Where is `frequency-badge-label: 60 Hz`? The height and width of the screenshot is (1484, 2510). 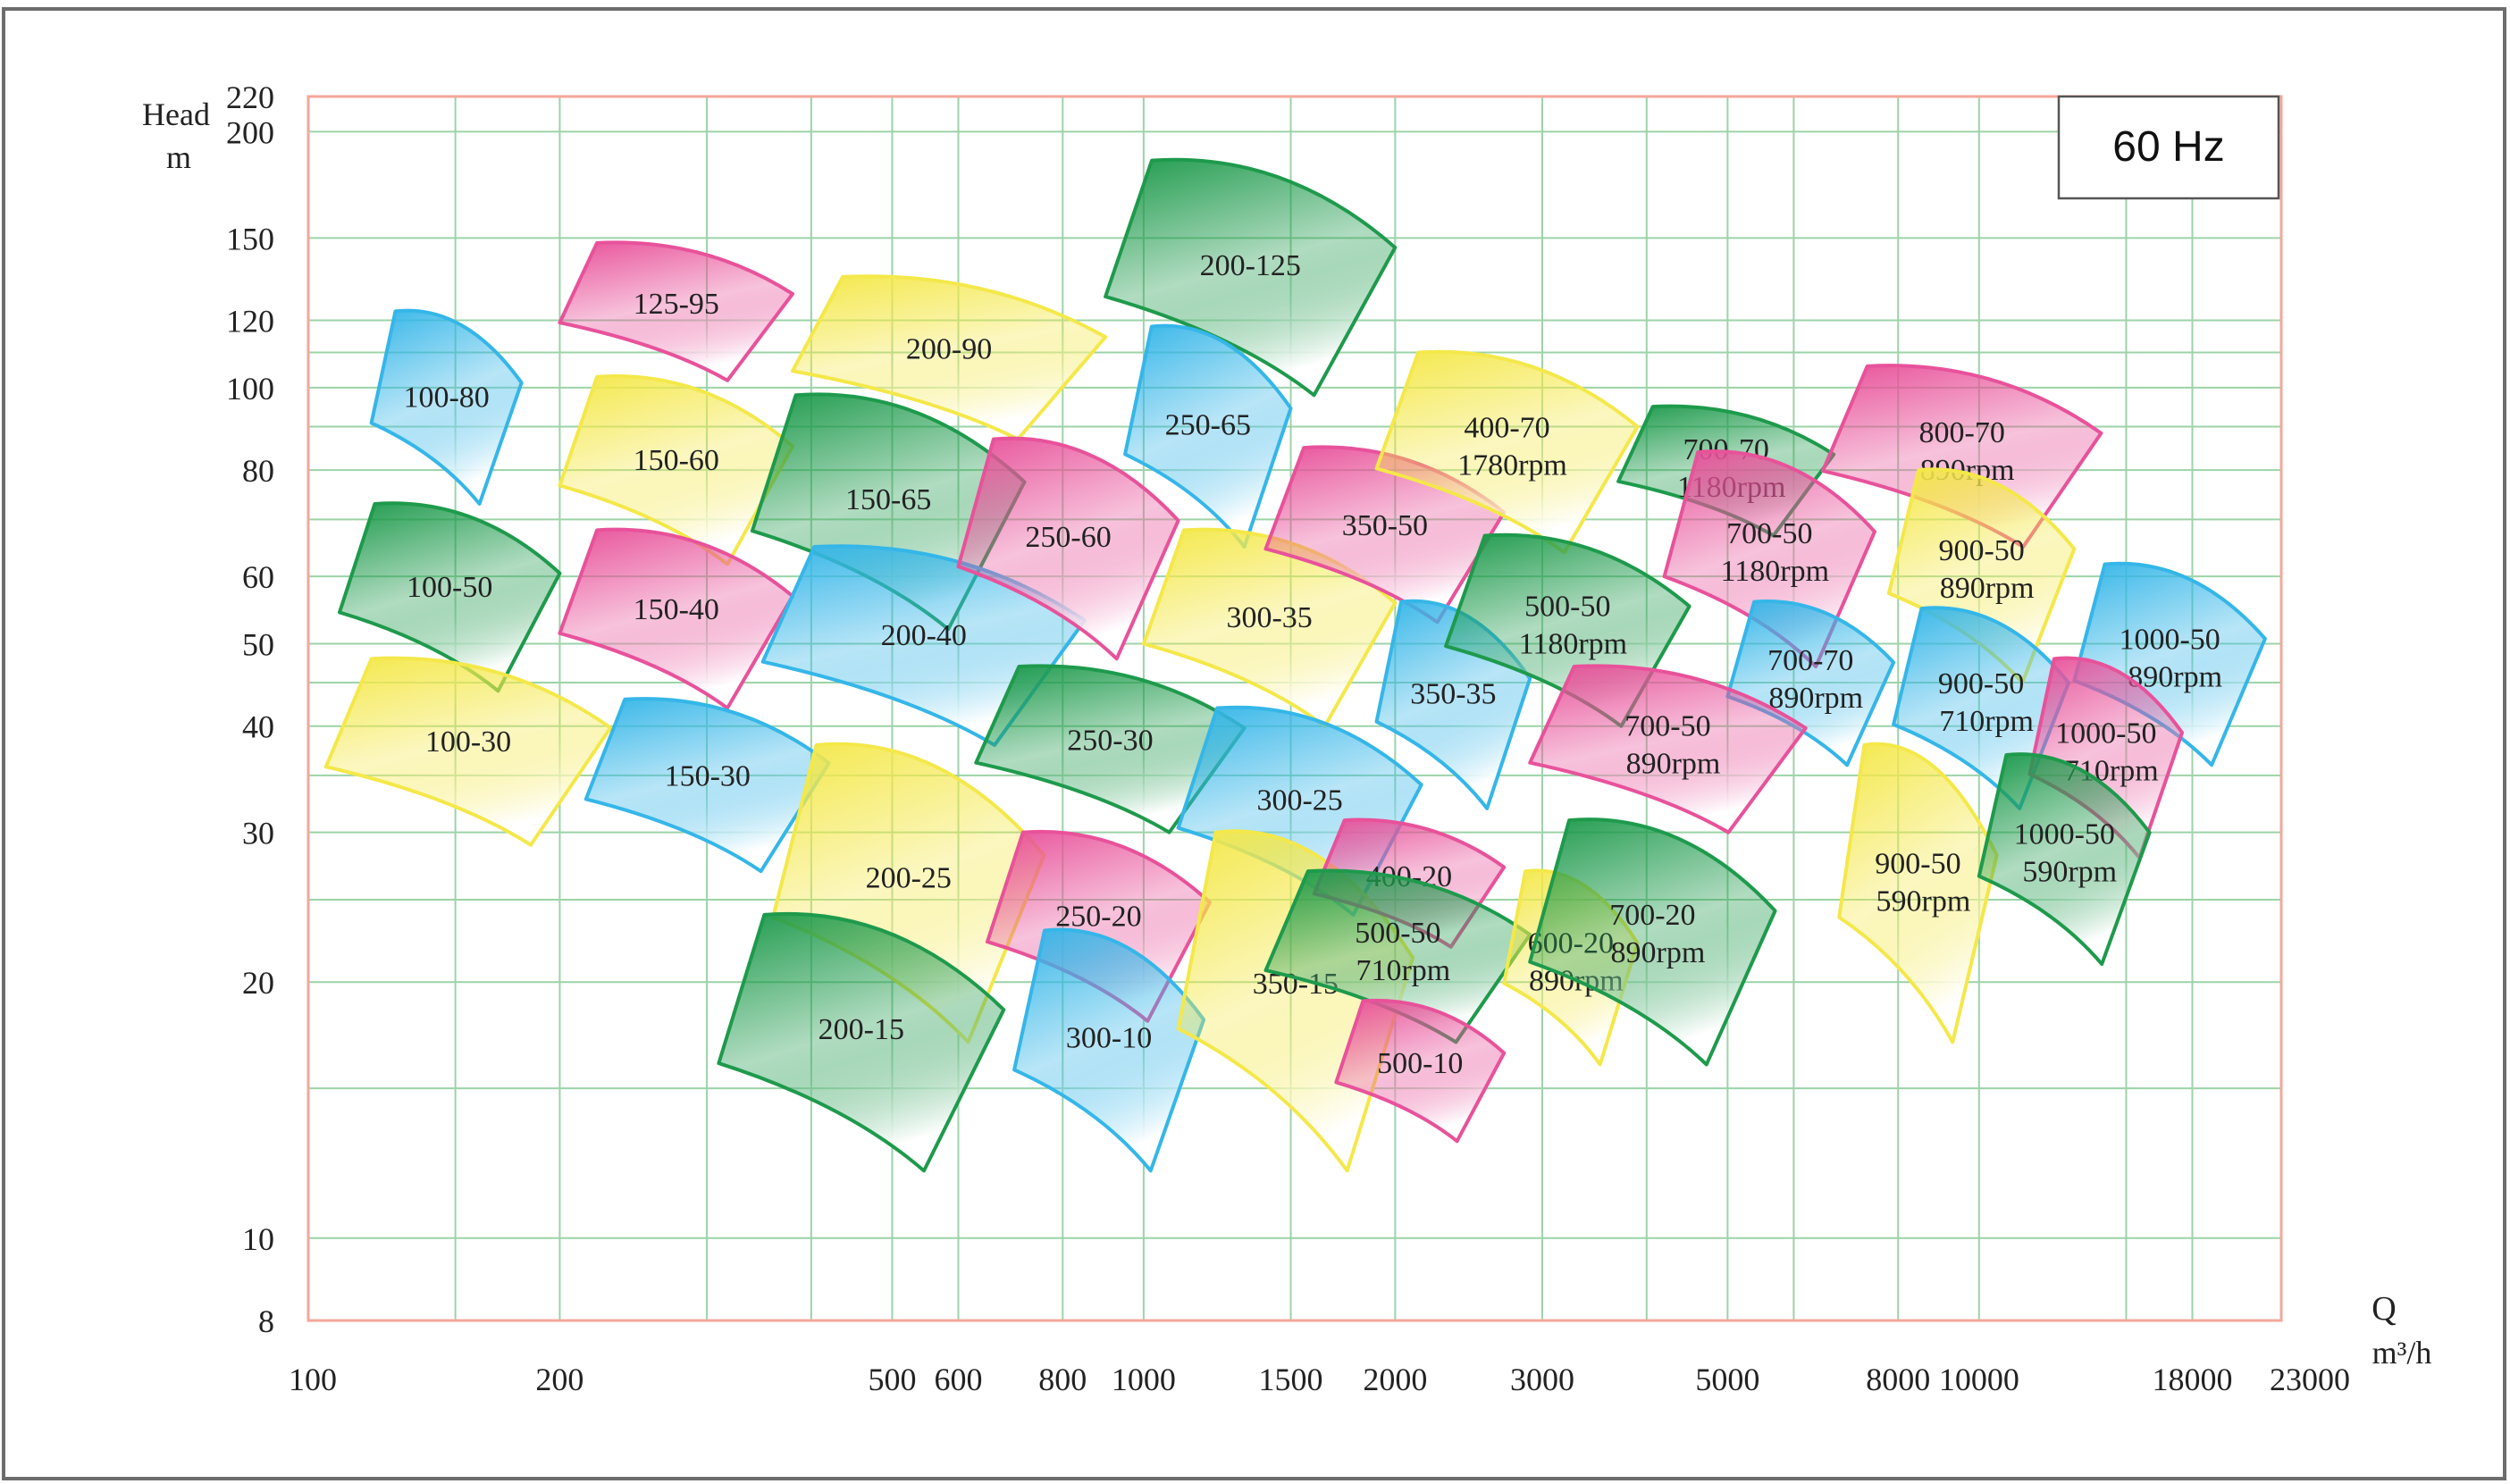 frequency-badge-label: 60 Hz is located at coordinates (2168, 147).